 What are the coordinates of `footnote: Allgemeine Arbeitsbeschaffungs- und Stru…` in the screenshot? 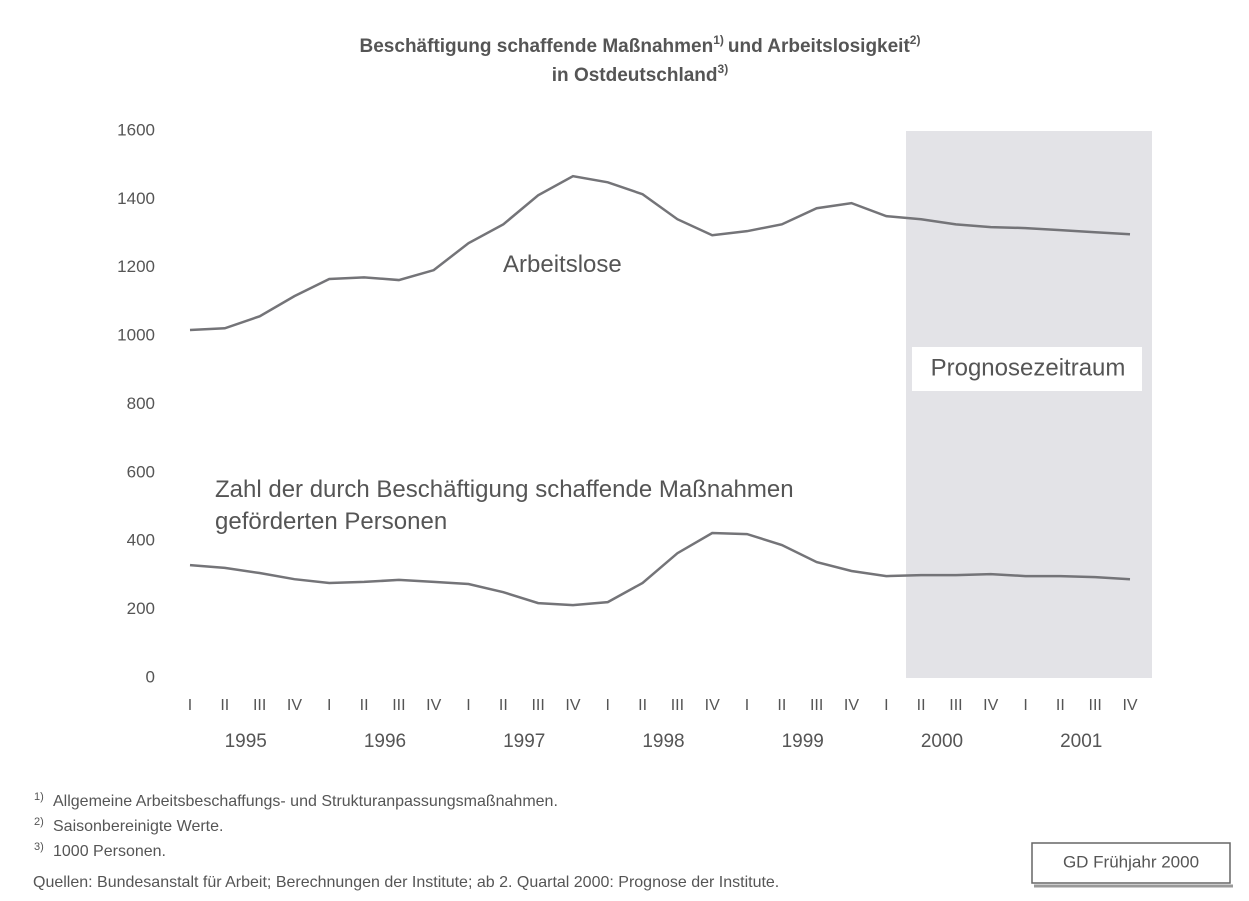 It's located at (305, 801).